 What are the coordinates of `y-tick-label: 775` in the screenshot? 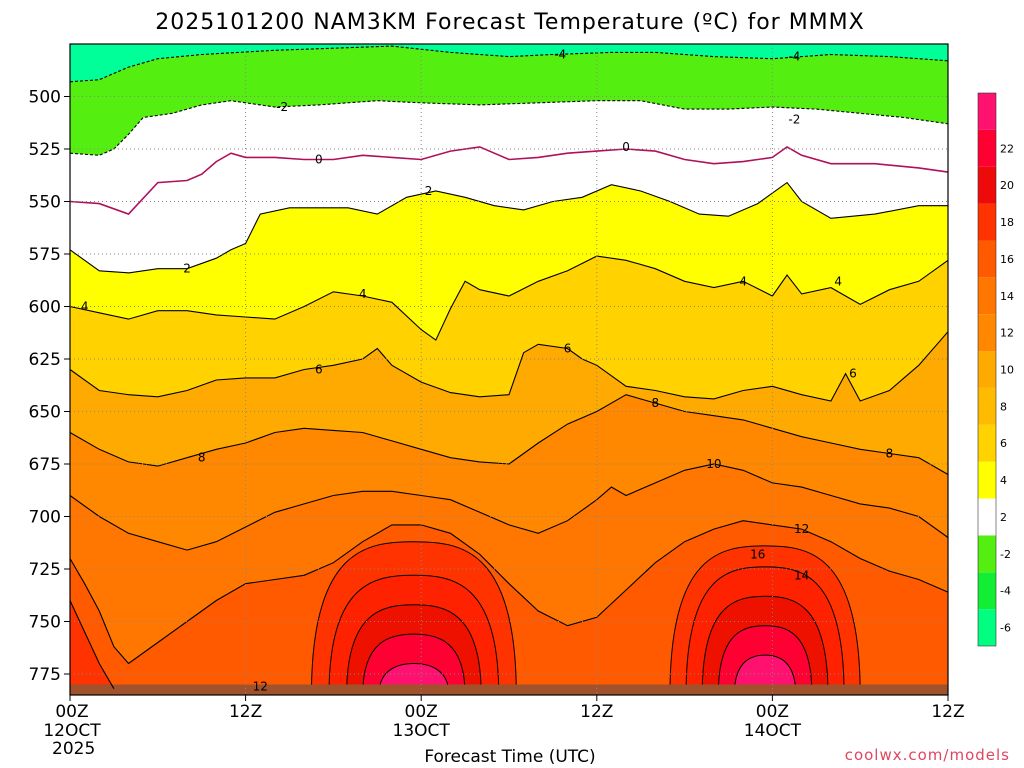 It's located at (45, 675).